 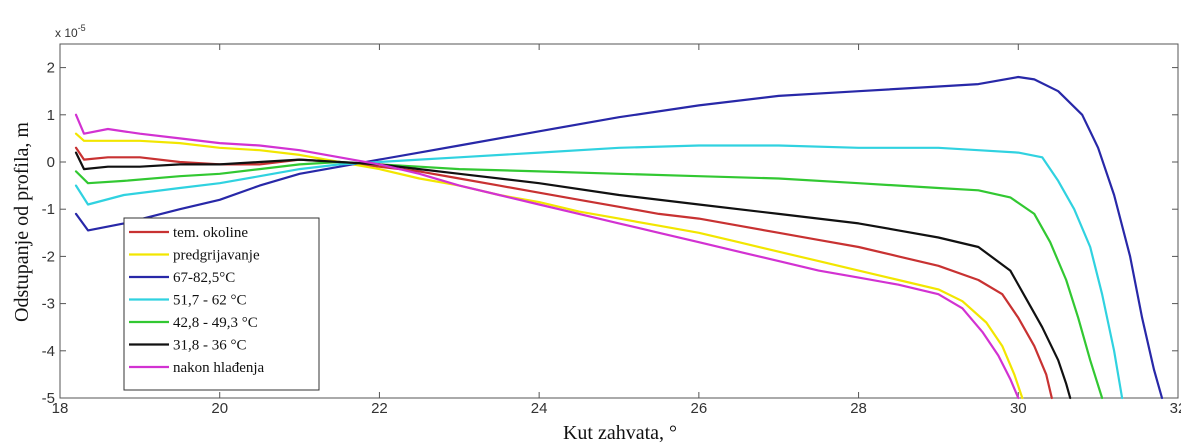 I want to click on y-tick-label: -2, so click(x=48, y=256).